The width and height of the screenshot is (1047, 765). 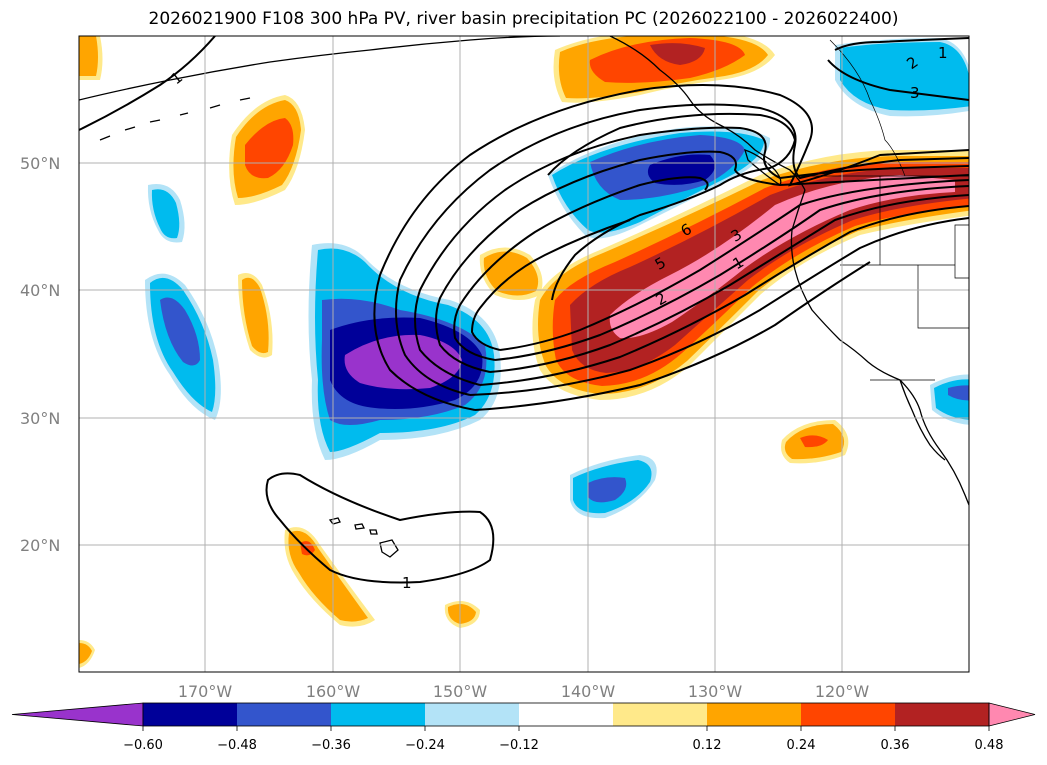 I want to click on colorbar-extend-max, so click(x=1012, y=714).